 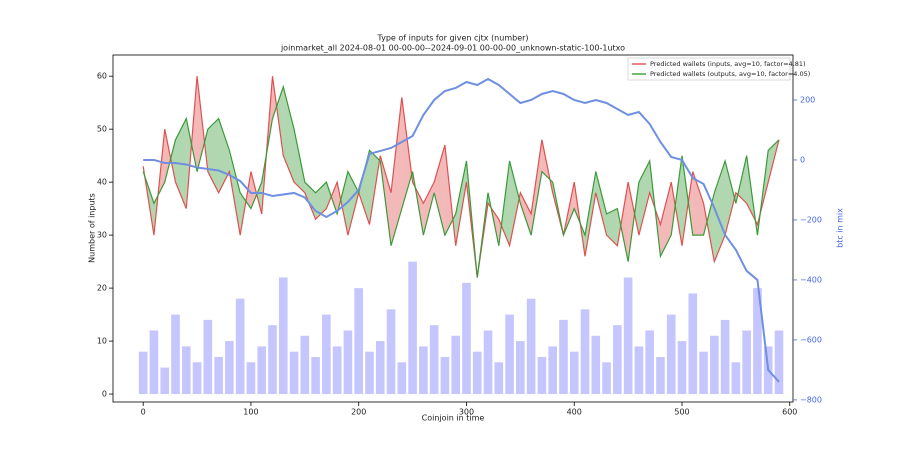 What do you see at coordinates (102, 341) in the screenshot?
I see `y-tick-label: 10` at bounding box center [102, 341].